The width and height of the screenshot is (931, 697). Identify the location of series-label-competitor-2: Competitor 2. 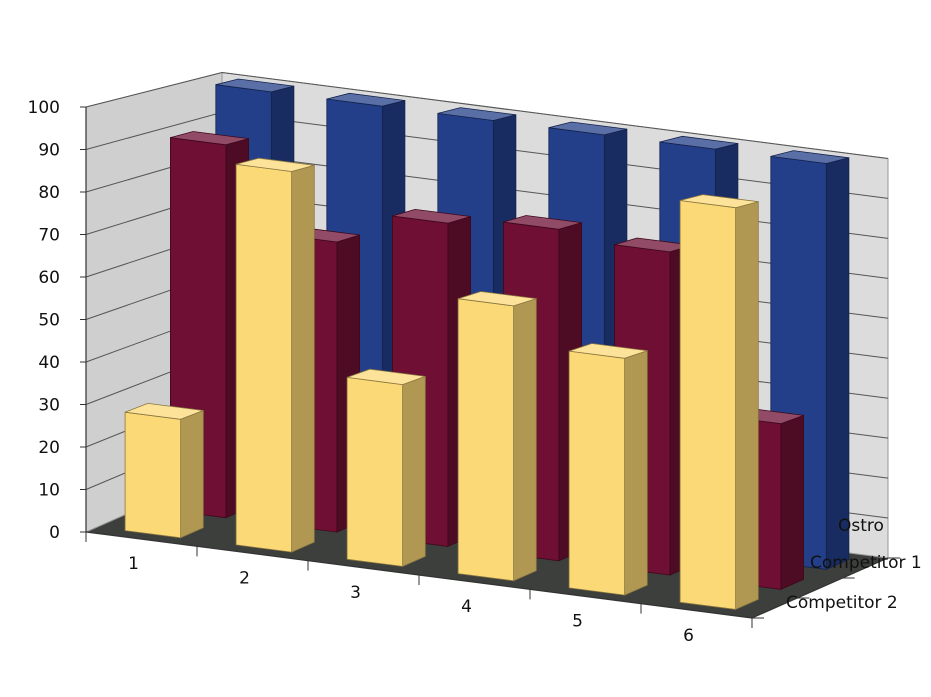
(842, 603).